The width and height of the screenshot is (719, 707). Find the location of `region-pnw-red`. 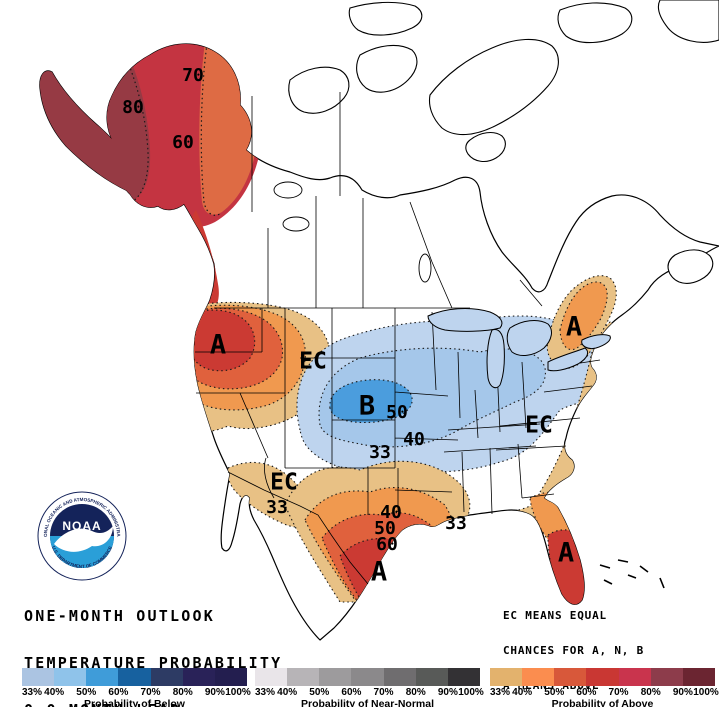

region-pnw-red is located at coordinates (219, 340).